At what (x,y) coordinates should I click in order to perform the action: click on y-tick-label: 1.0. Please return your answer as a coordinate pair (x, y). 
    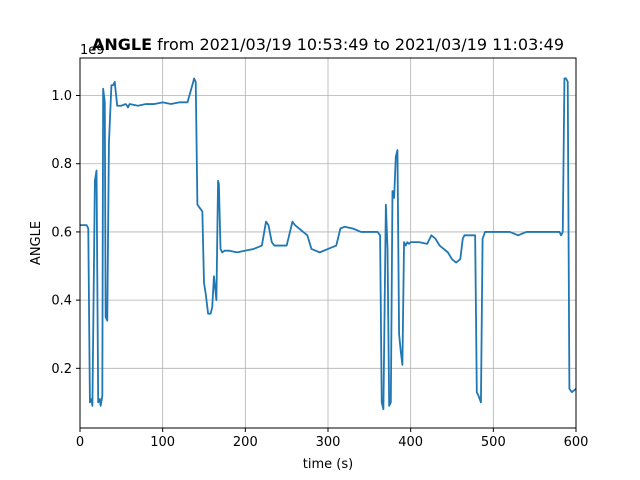
    Looking at the image, I should click on (61, 96).